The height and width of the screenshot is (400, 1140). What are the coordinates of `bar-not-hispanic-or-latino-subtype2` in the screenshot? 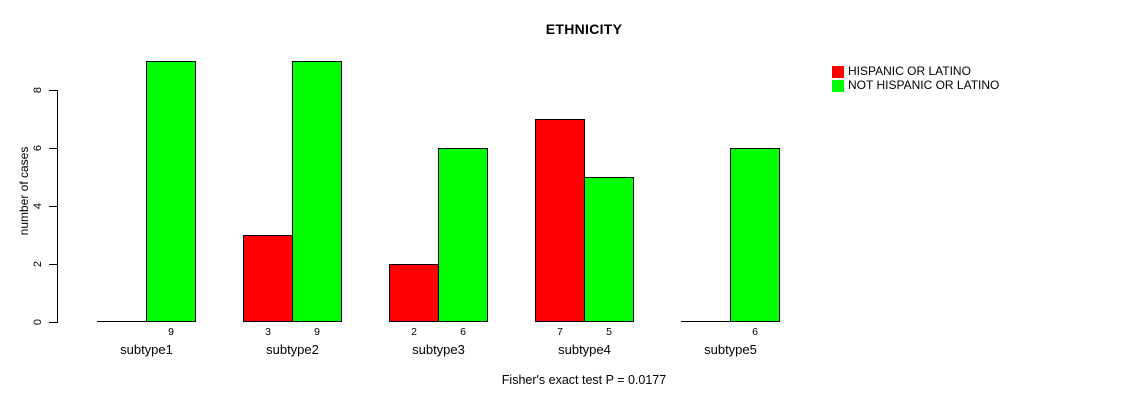 It's located at (317, 191).